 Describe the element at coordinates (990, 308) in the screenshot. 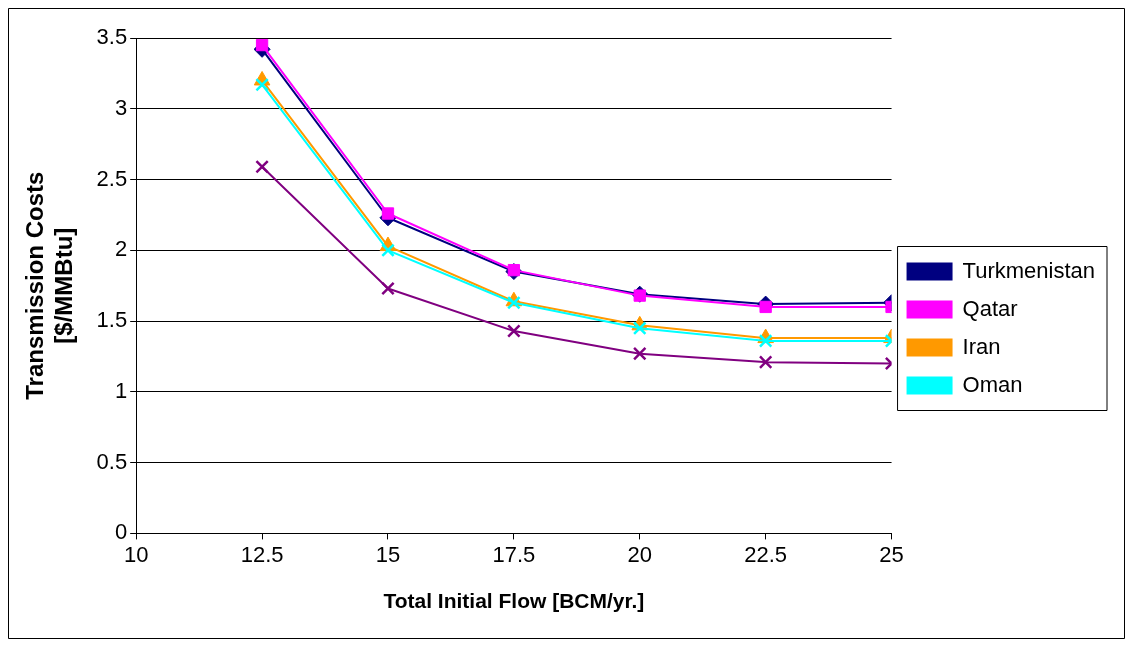

I see `legend-label: Qatar` at that location.